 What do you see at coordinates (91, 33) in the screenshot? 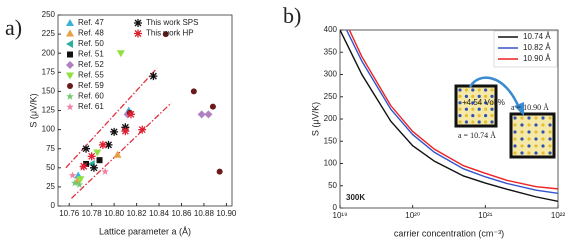
I see `legend-label: Ref. 48` at bounding box center [91, 33].